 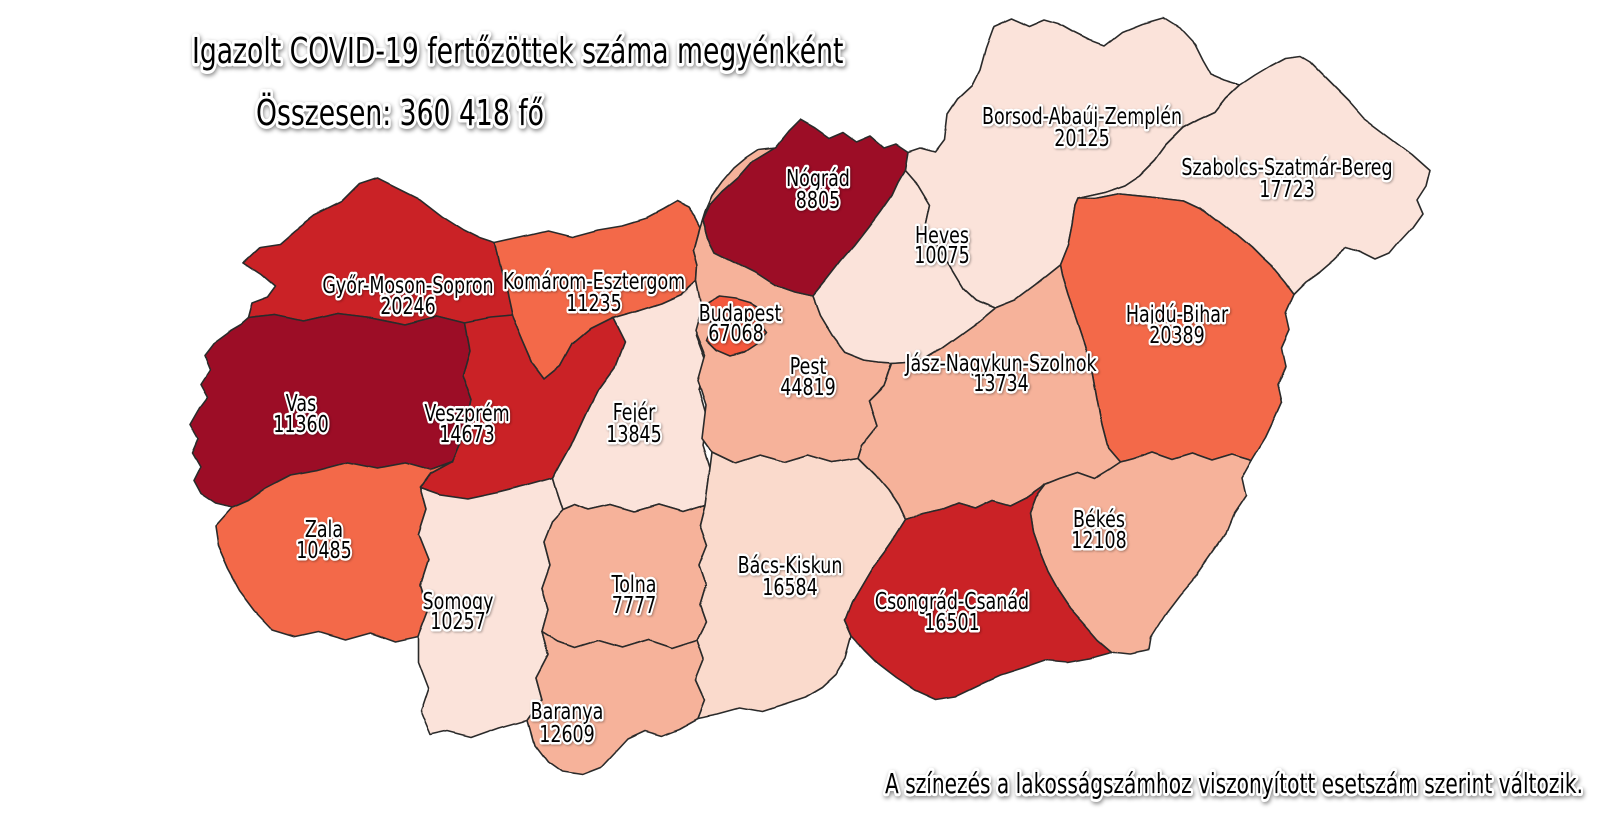 I want to click on svg-text: Heves, so click(x=942, y=235).